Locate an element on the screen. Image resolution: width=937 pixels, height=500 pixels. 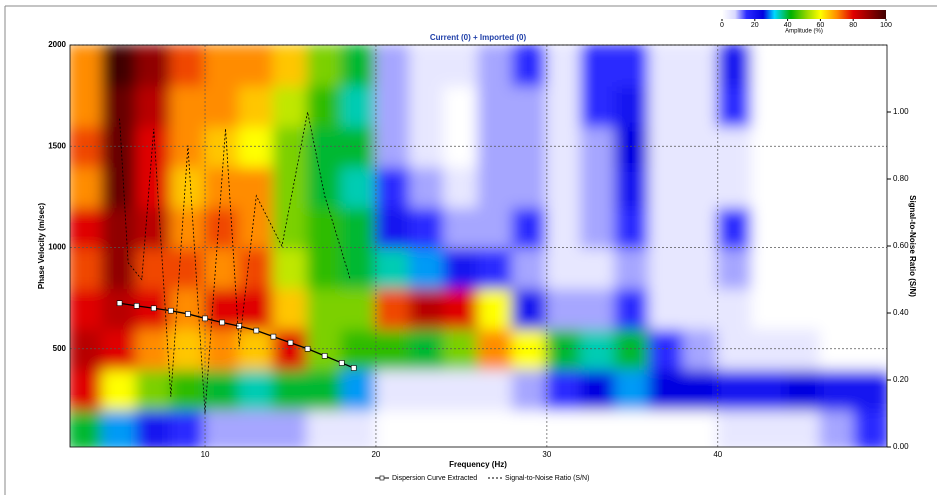
colorbar-tick-label: 100 is located at coordinates (886, 25).